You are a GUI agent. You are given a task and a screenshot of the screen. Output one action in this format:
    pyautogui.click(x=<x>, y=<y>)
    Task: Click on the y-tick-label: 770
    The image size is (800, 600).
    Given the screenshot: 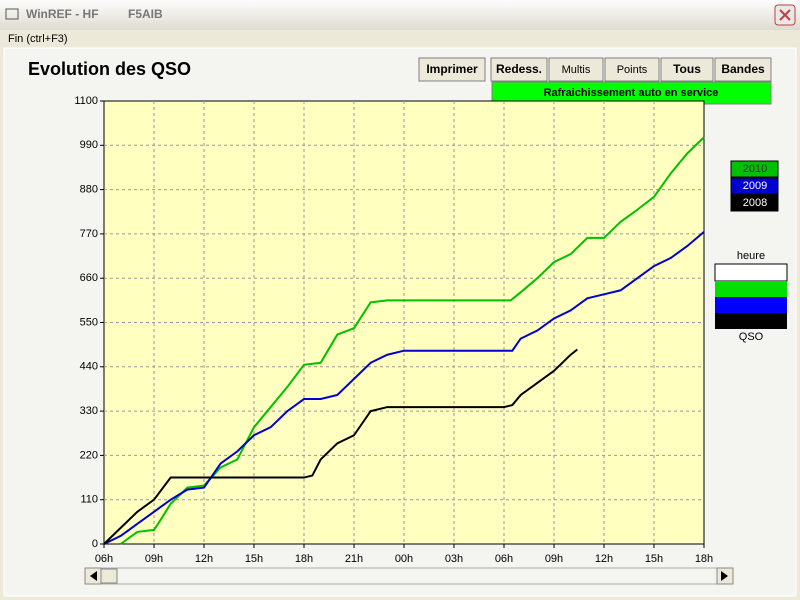 What is the action you would take?
    pyautogui.click(x=89, y=234)
    